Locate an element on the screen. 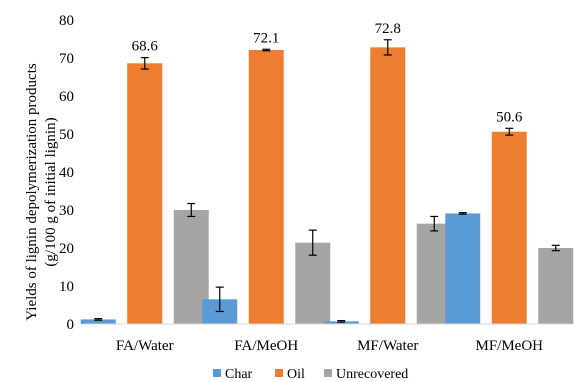 This screenshot has width=575, height=382. y-axis-title-line-2: (g/100 g of initial lignin) is located at coordinates (51, 191).